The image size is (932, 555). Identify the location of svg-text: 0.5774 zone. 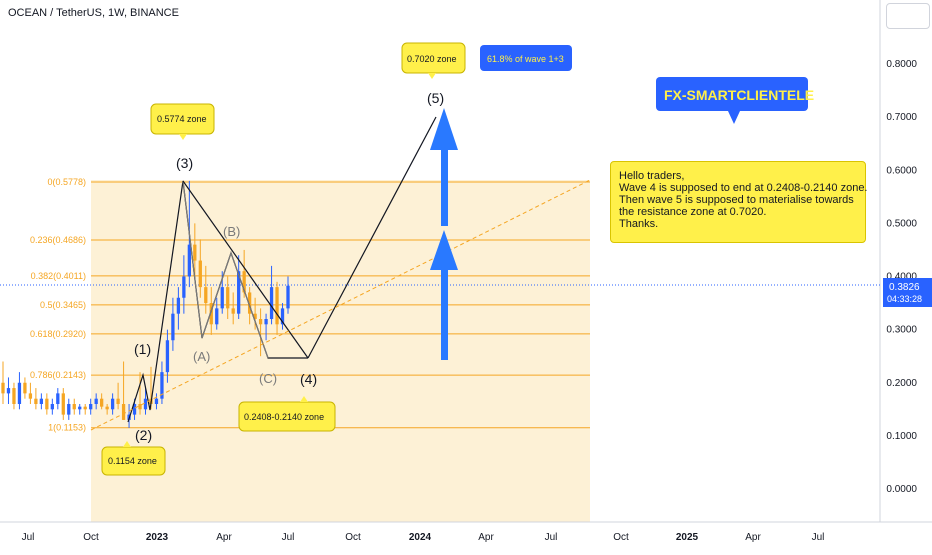
(182, 119).